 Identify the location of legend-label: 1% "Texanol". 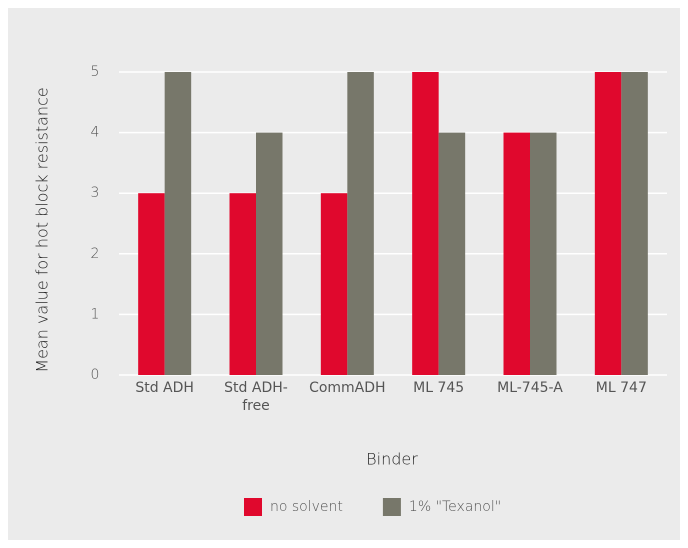
(455, 507).